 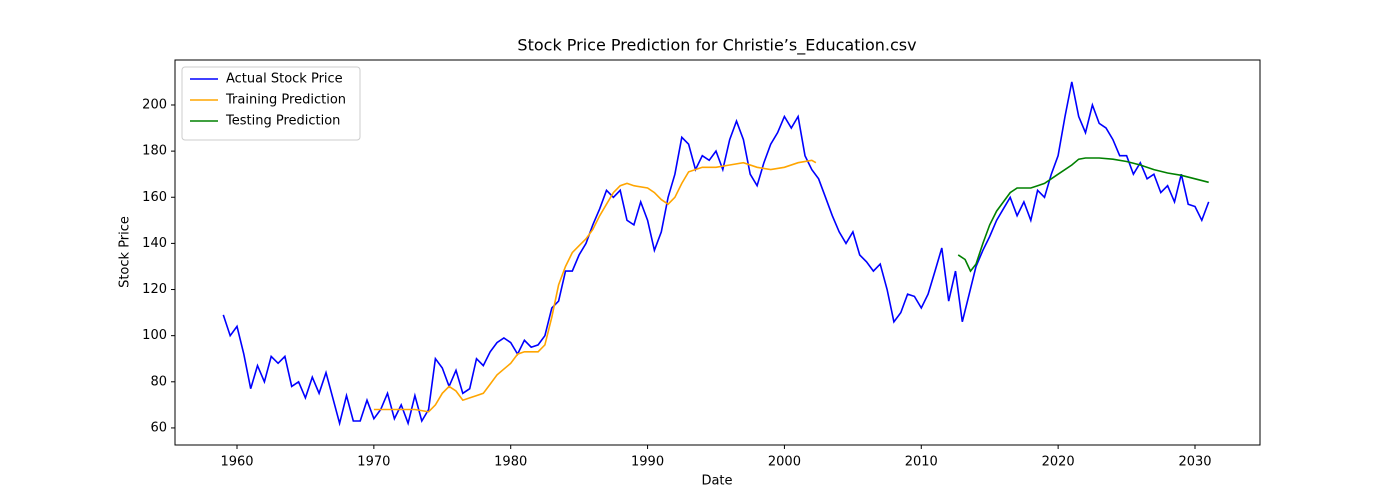 I want to click on x-tick-label: 2030, so click(x=1194, y=462).